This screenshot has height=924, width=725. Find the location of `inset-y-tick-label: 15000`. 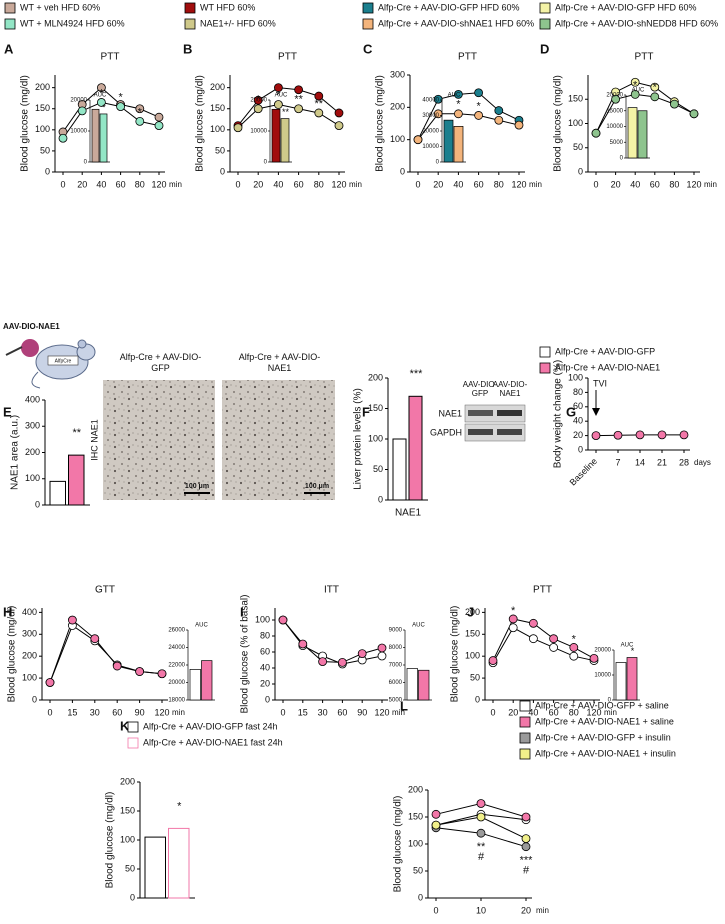

inset-y-tick-label: 15000 is located at coordinates (614, 111).